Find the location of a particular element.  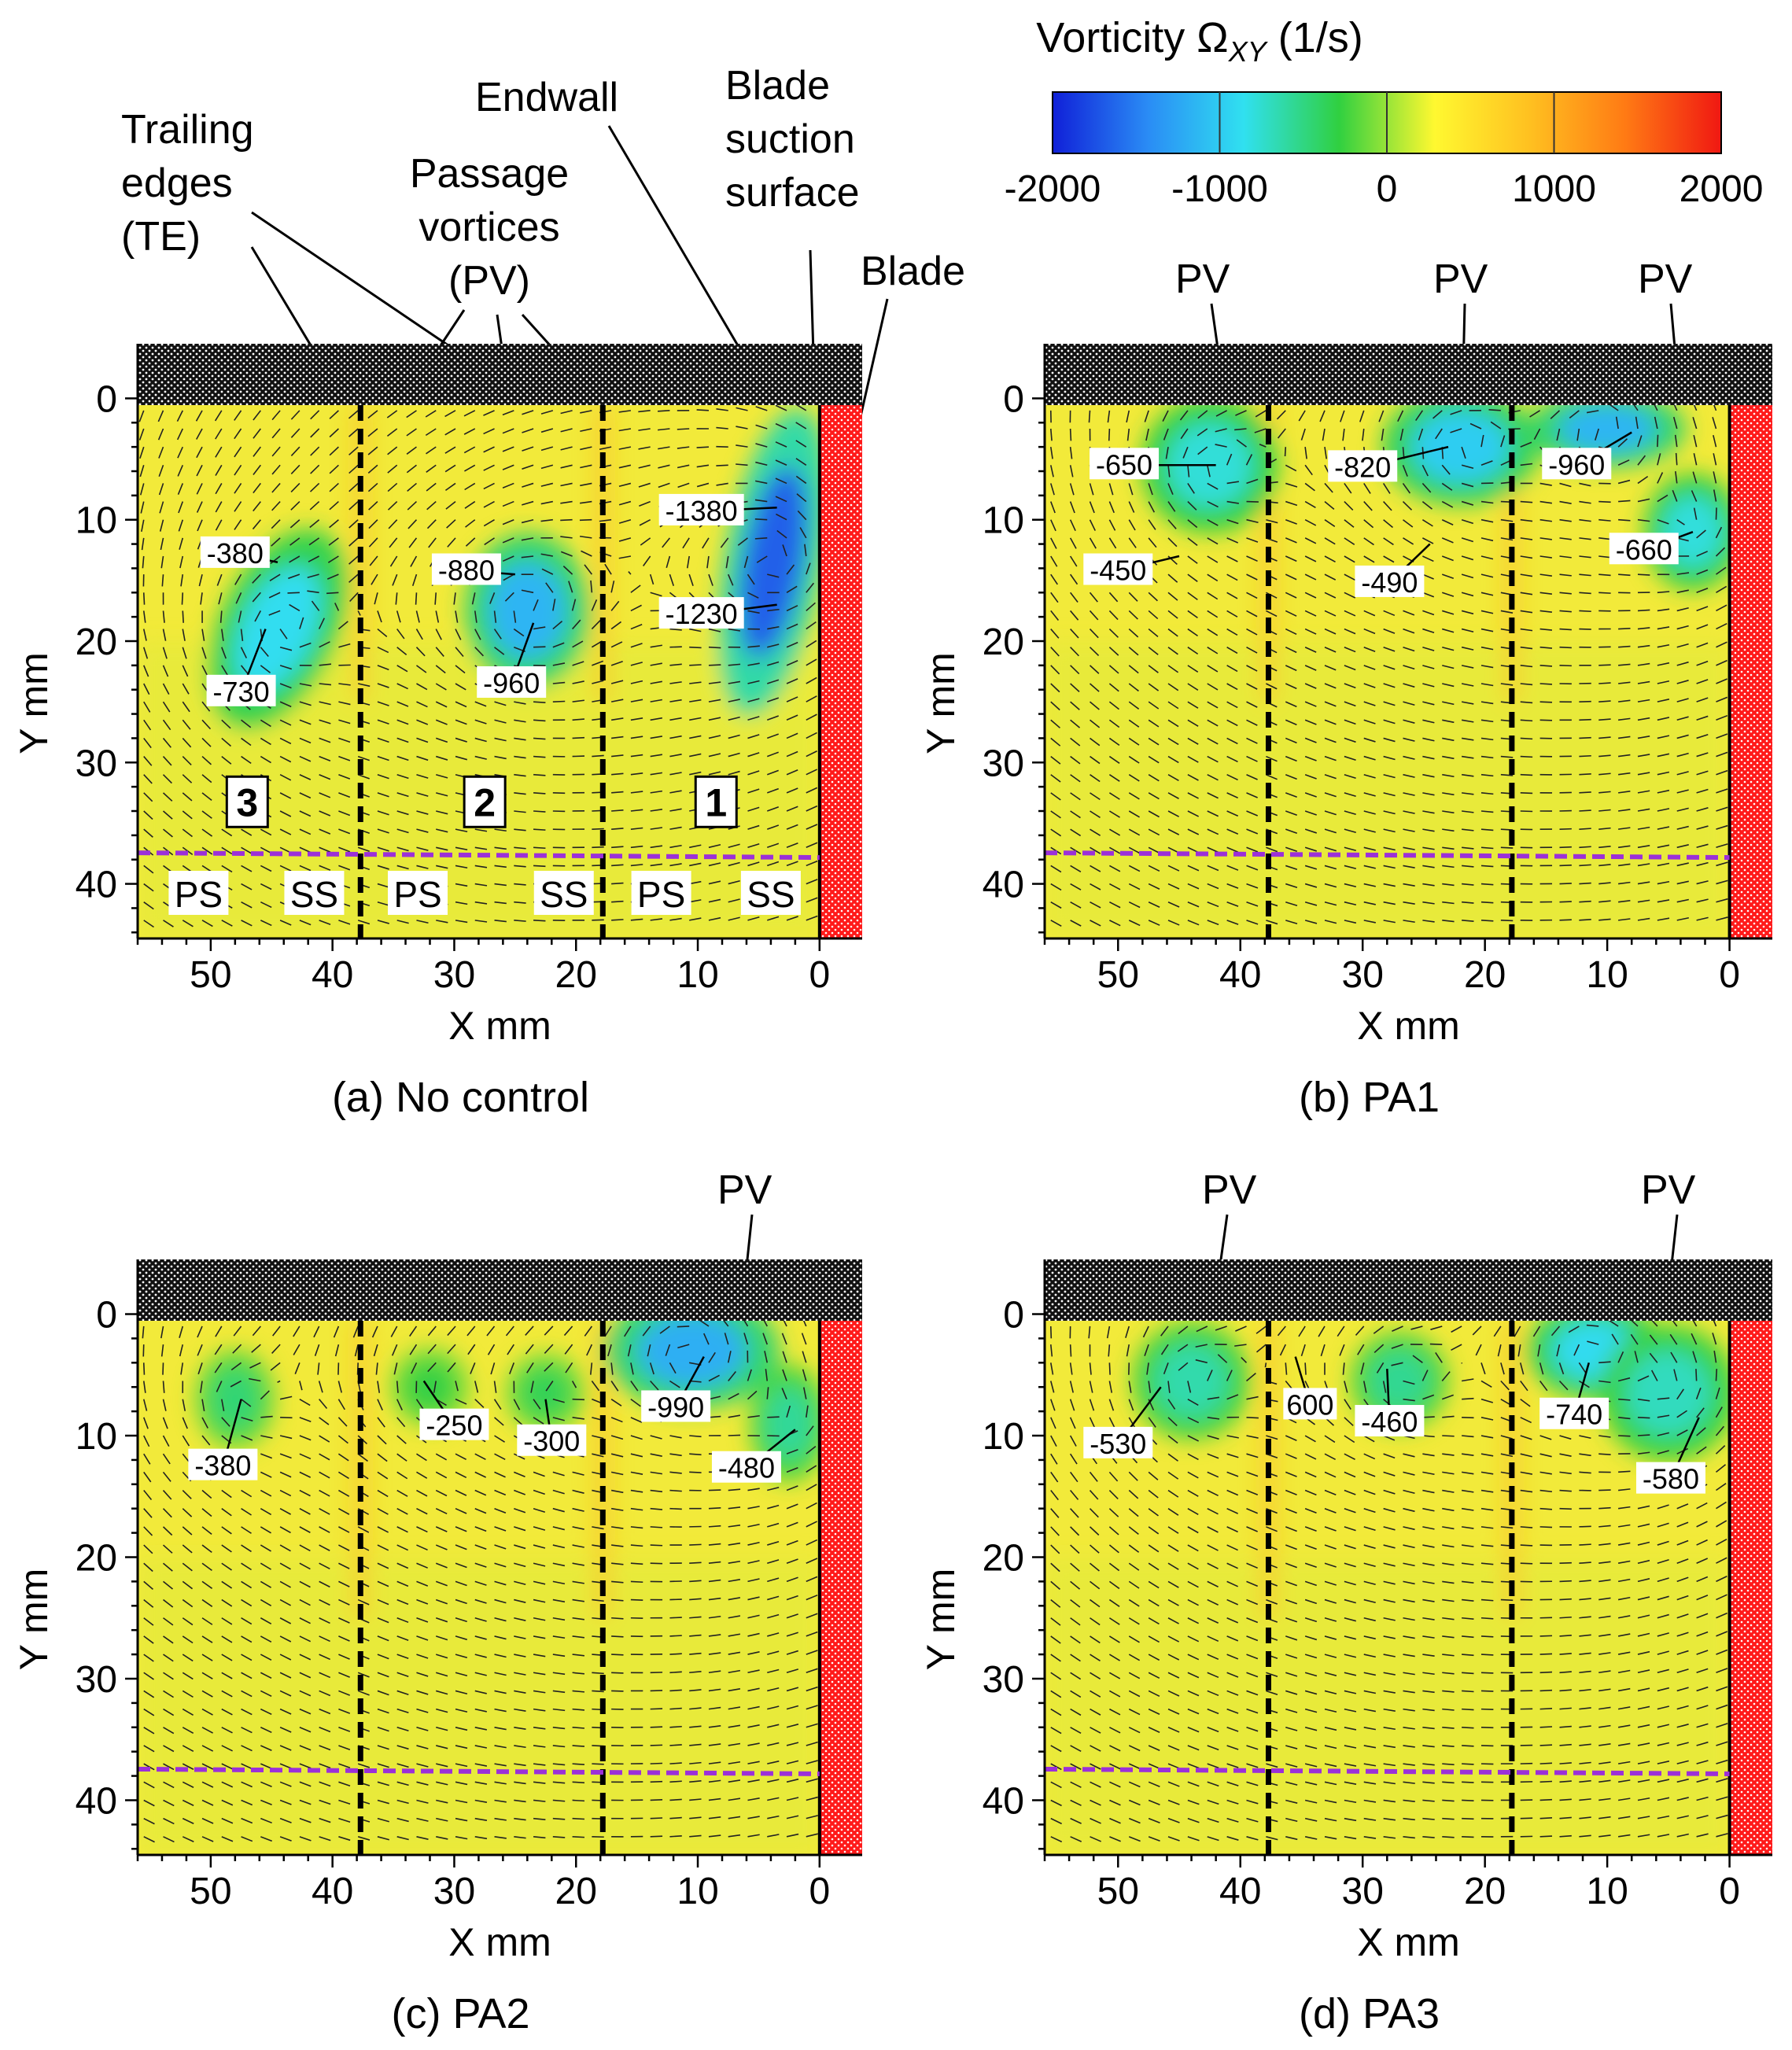

x-tick-label: 20 is located at coordinates (1485, 975).